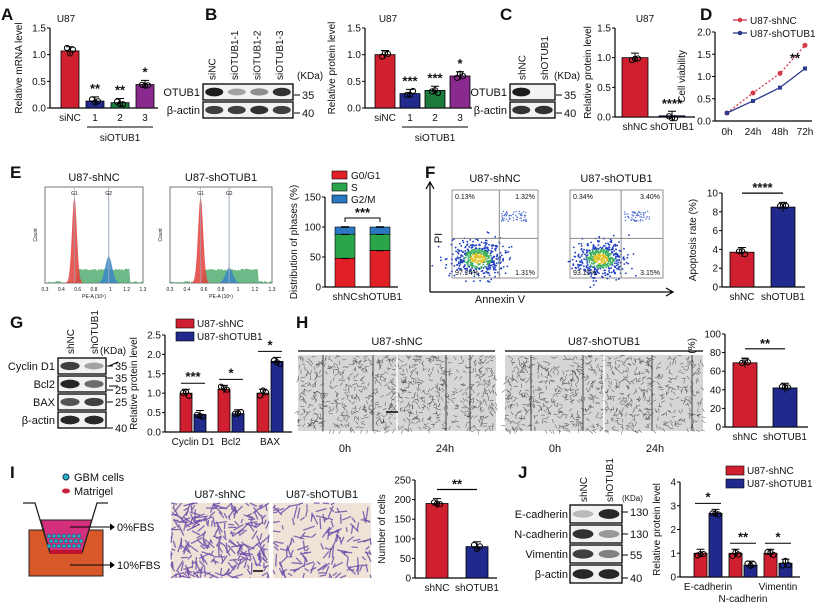  I want to click on group-title: U87-shNC, so click(396, 342).